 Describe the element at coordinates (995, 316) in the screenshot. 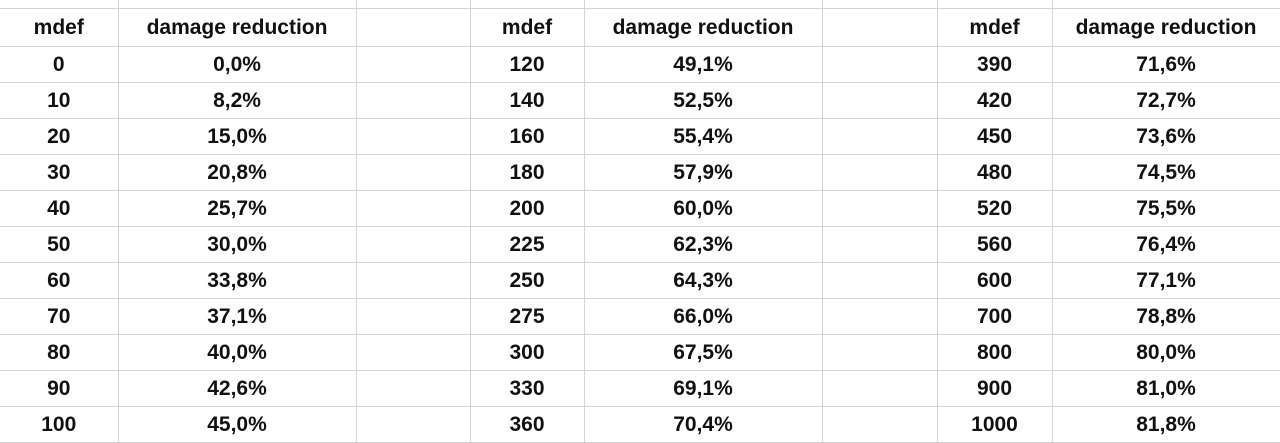

I see `mdef-cell: 700` at that location.